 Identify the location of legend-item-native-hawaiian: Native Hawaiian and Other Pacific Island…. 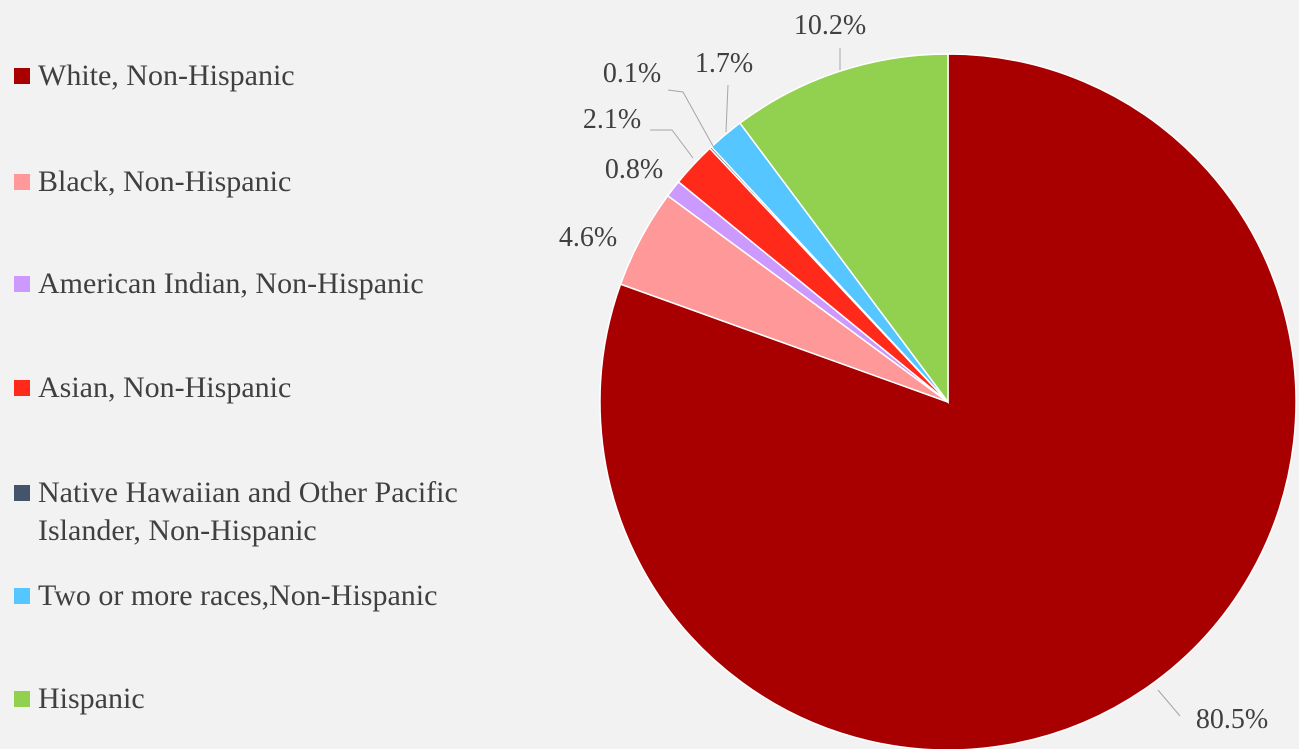
(276, 512).